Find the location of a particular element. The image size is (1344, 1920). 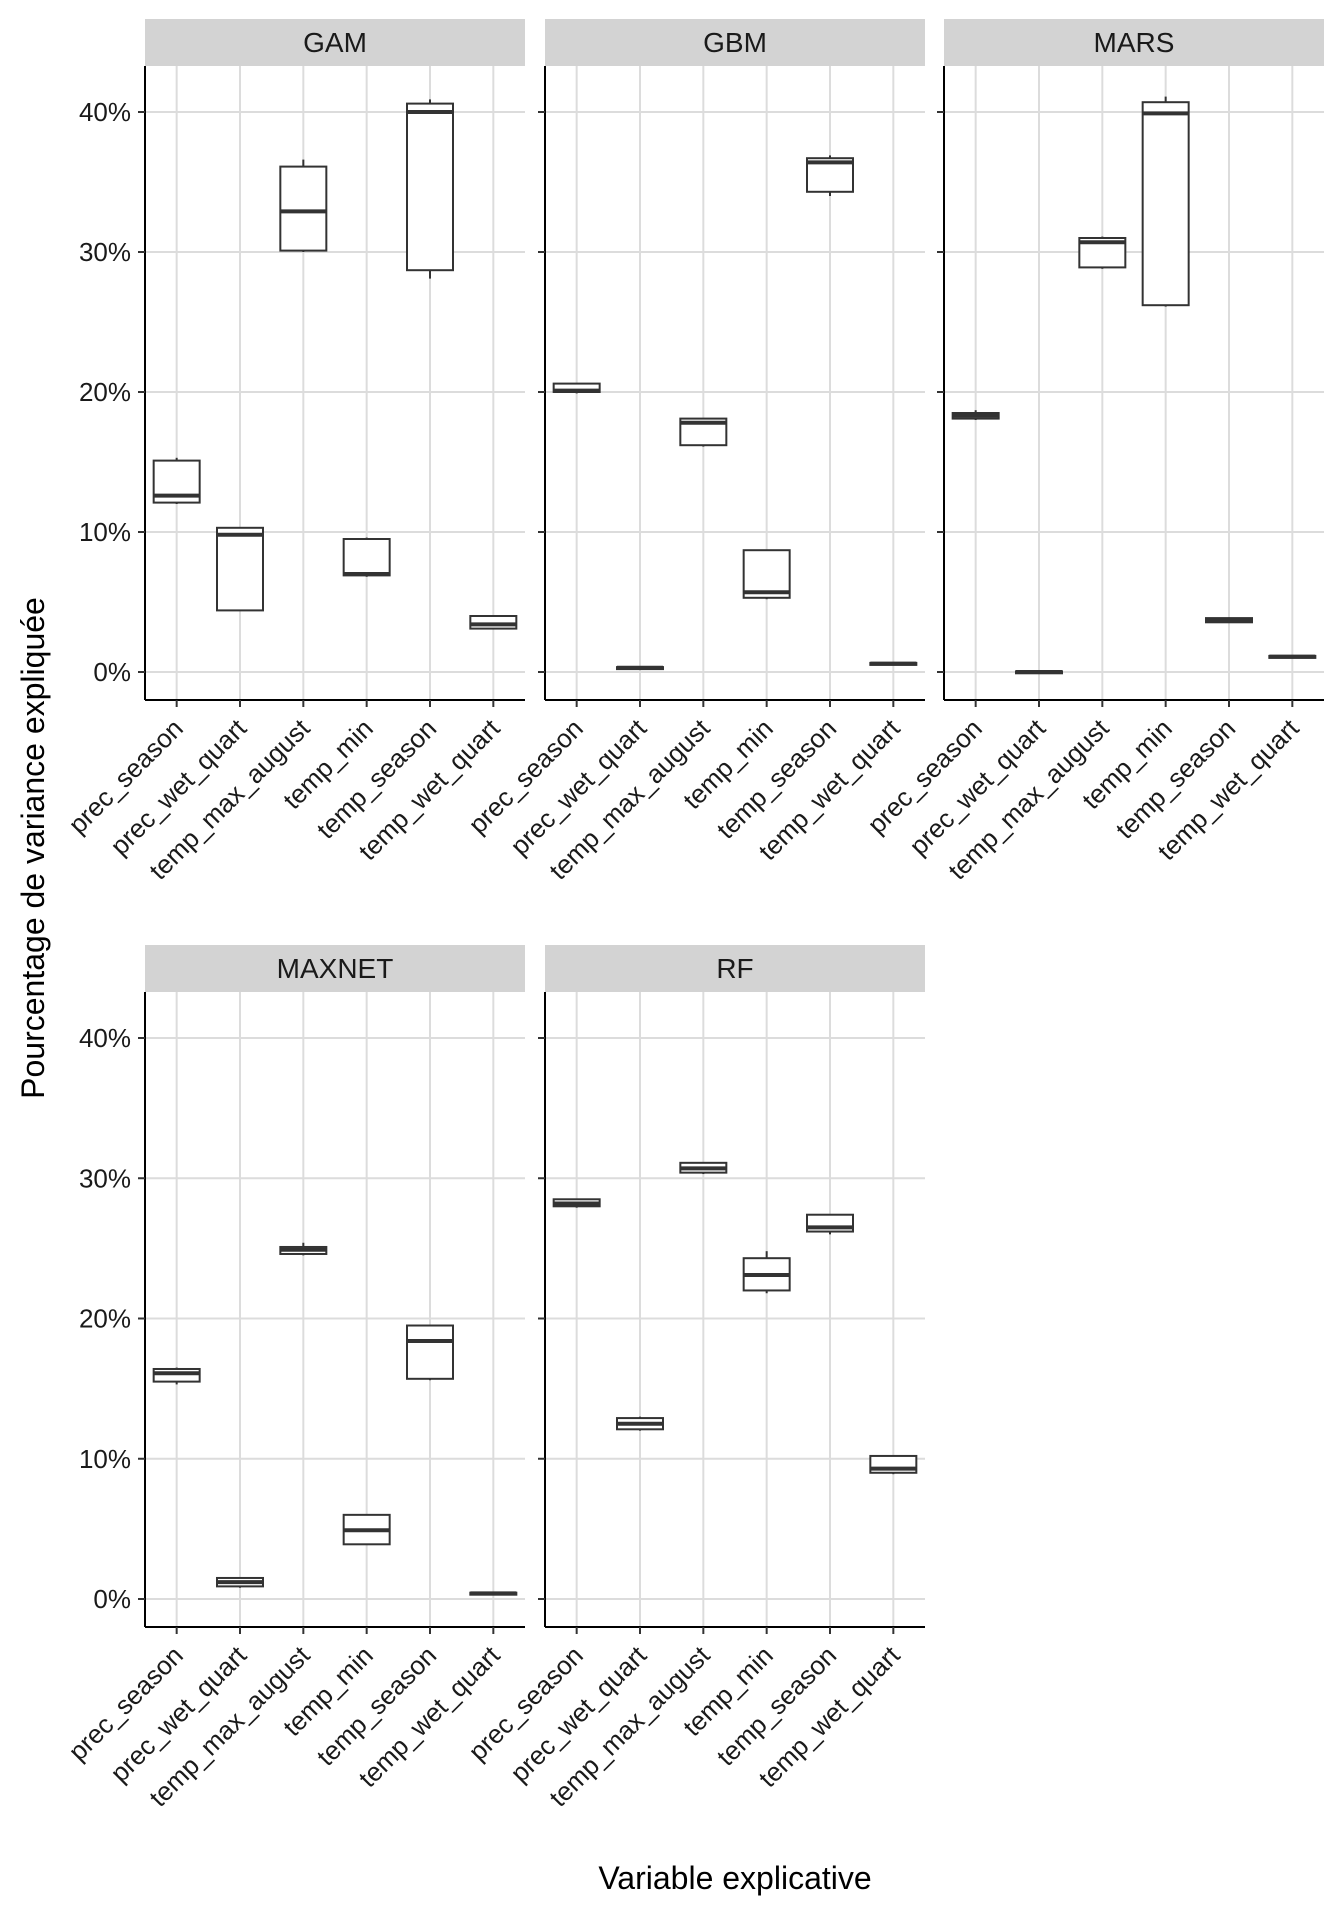

x-axis-title: Variable explicative is located at coordinates (734, 1878).